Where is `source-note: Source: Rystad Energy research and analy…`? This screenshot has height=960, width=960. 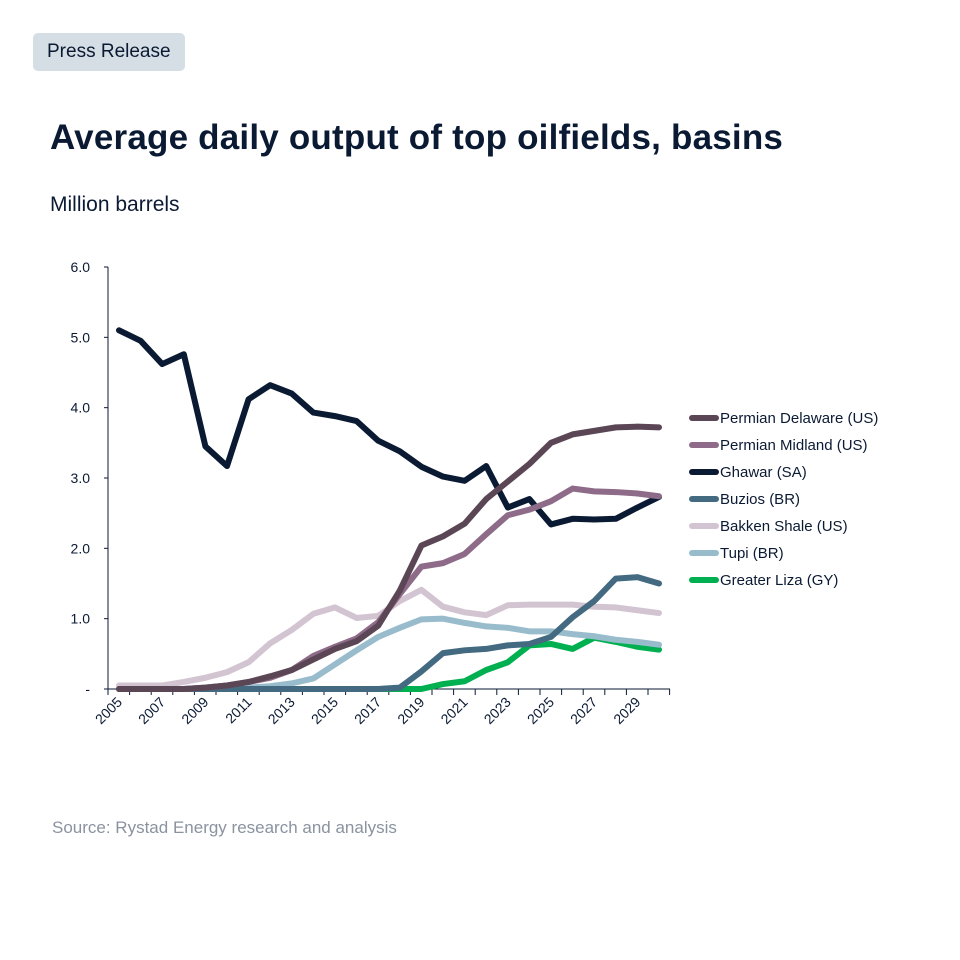
source-note: Source: Rystad Energy research and analy… is located at coordinates (224, 827).